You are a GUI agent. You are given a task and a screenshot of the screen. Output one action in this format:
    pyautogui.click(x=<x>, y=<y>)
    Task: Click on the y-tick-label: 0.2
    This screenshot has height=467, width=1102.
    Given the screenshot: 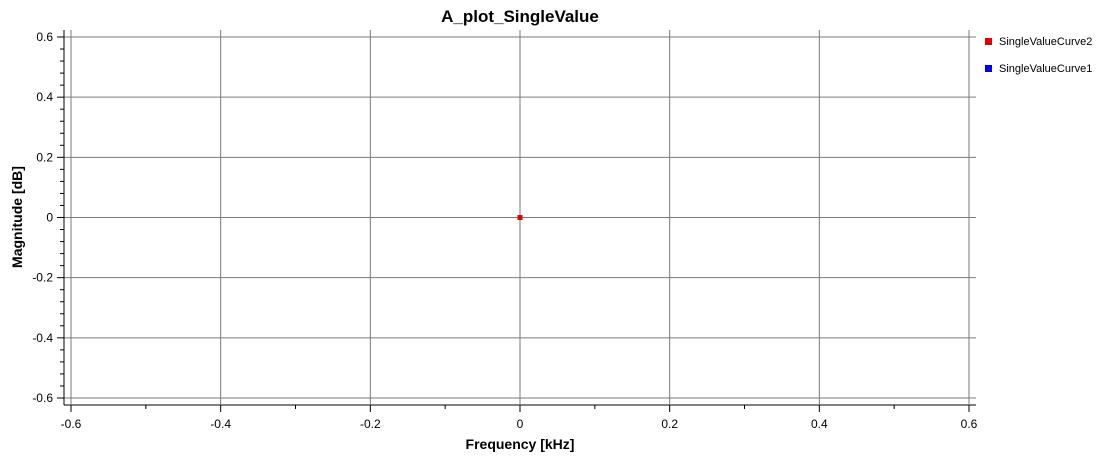 What is the action you would take?
    pyautogui.click(x=44, y=157)
    